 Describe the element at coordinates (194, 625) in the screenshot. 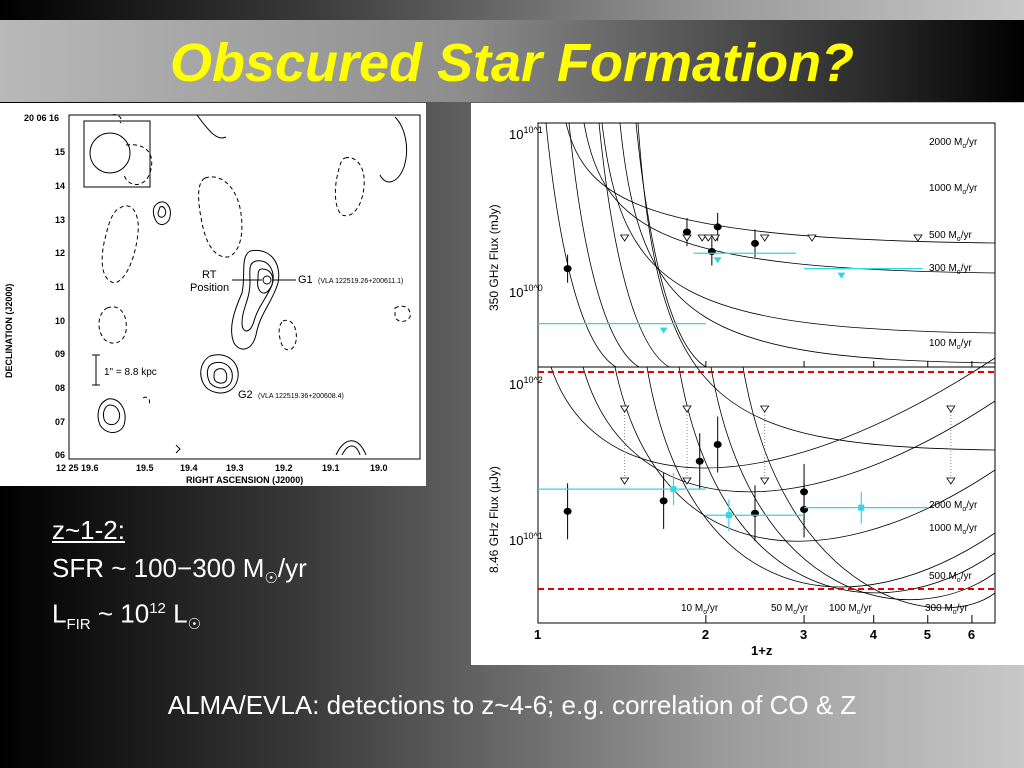

I see `sun-symbol-2: ☉` at that location.